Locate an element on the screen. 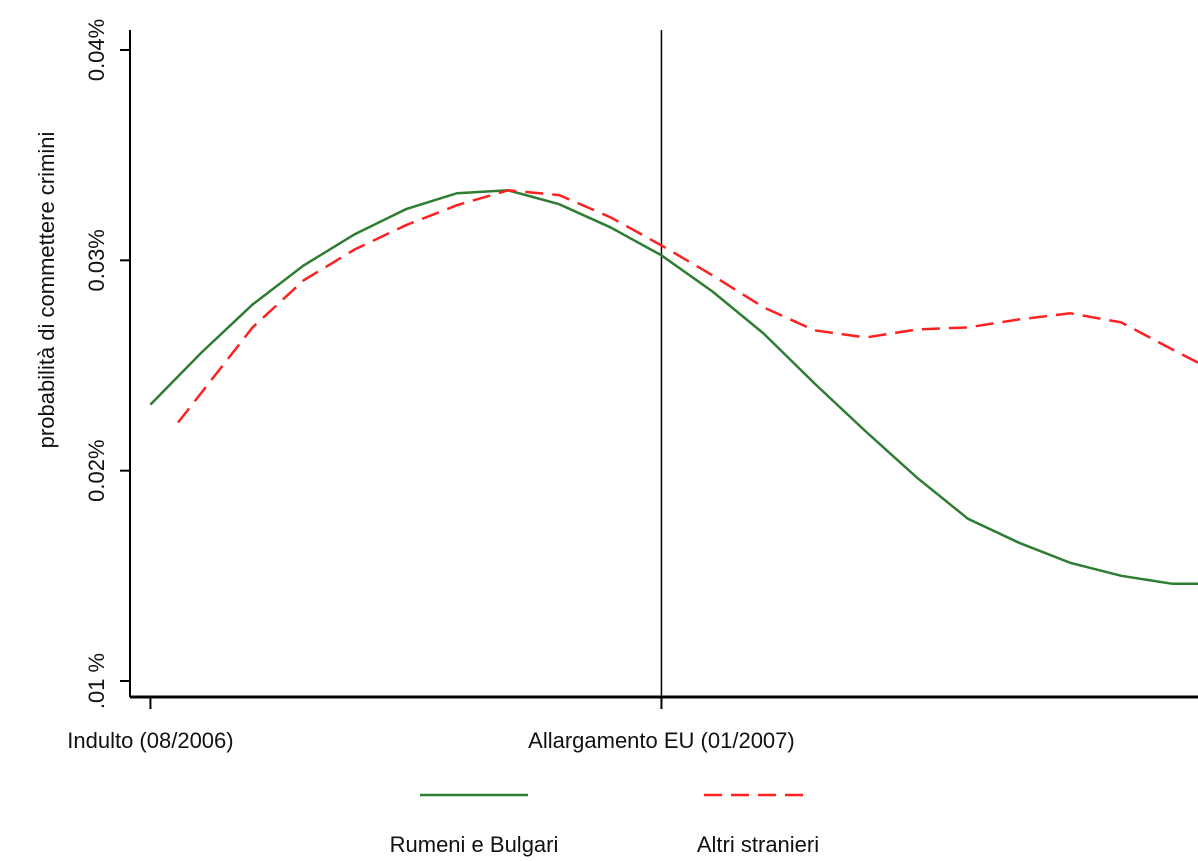 The height and width of the screenshot is (861, 1198). x-tick-label: Allargamento EU (01/2007) is located at coordinates (661, 740).